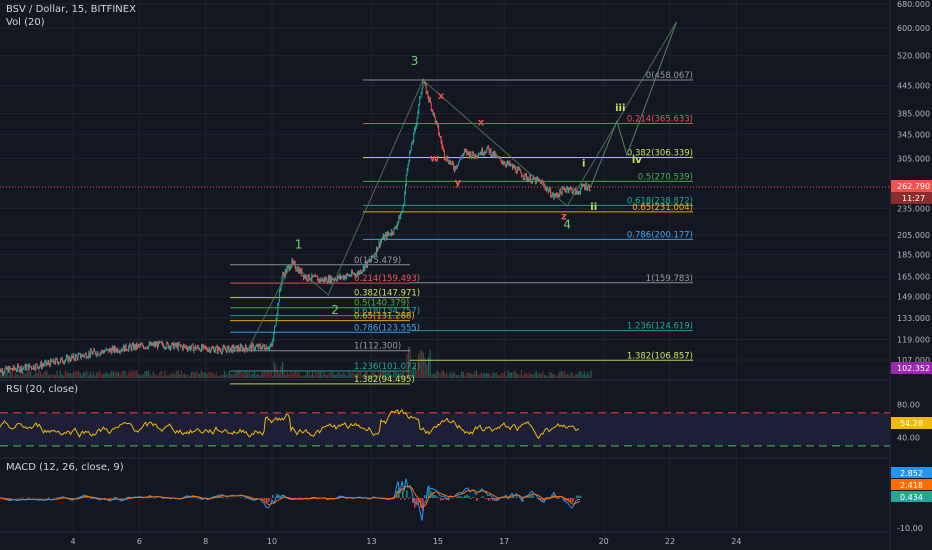  I want to click on fib-level-label: 0.618(238.872), so click(660, 201).